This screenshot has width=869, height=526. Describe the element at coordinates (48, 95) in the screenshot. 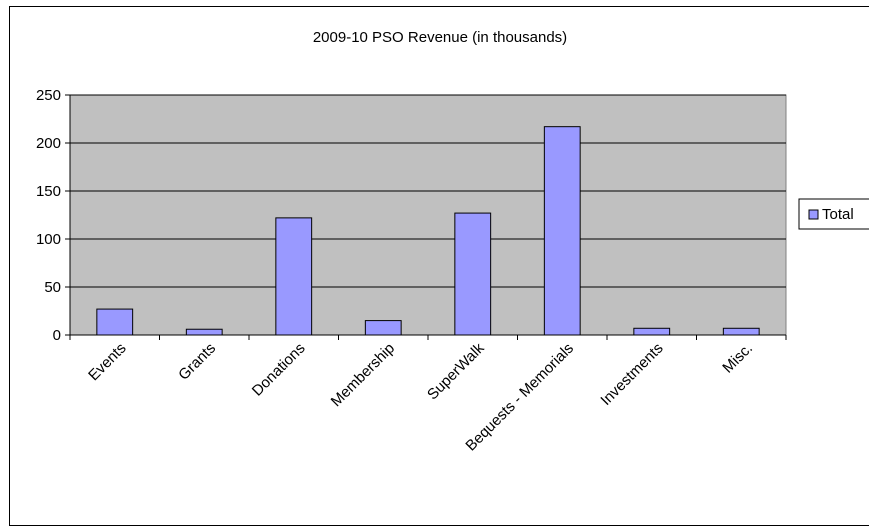

I see `y-tick-label: 250` at that location.